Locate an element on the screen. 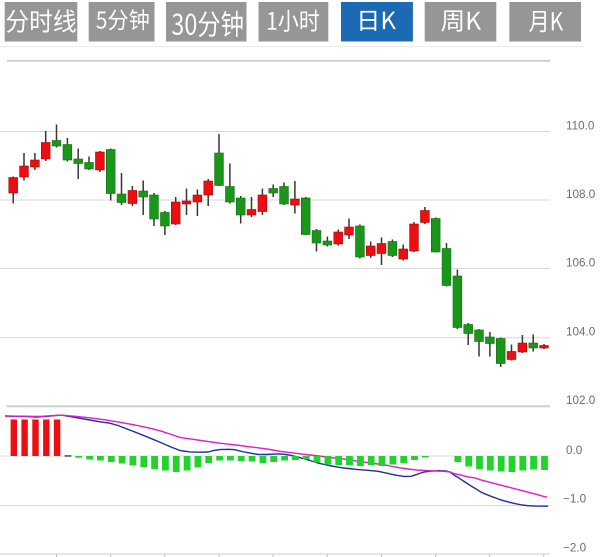  svg-text: 104.0 is located at coordinates (581, 332).